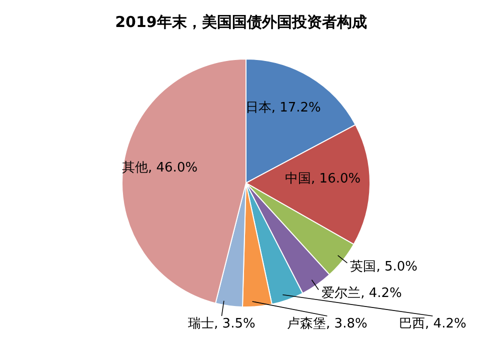 Image resolution: width=498 pixels, height=350 pixels. I want to click on slice-label: 瑞士, 3.5%, so click(222, 324).